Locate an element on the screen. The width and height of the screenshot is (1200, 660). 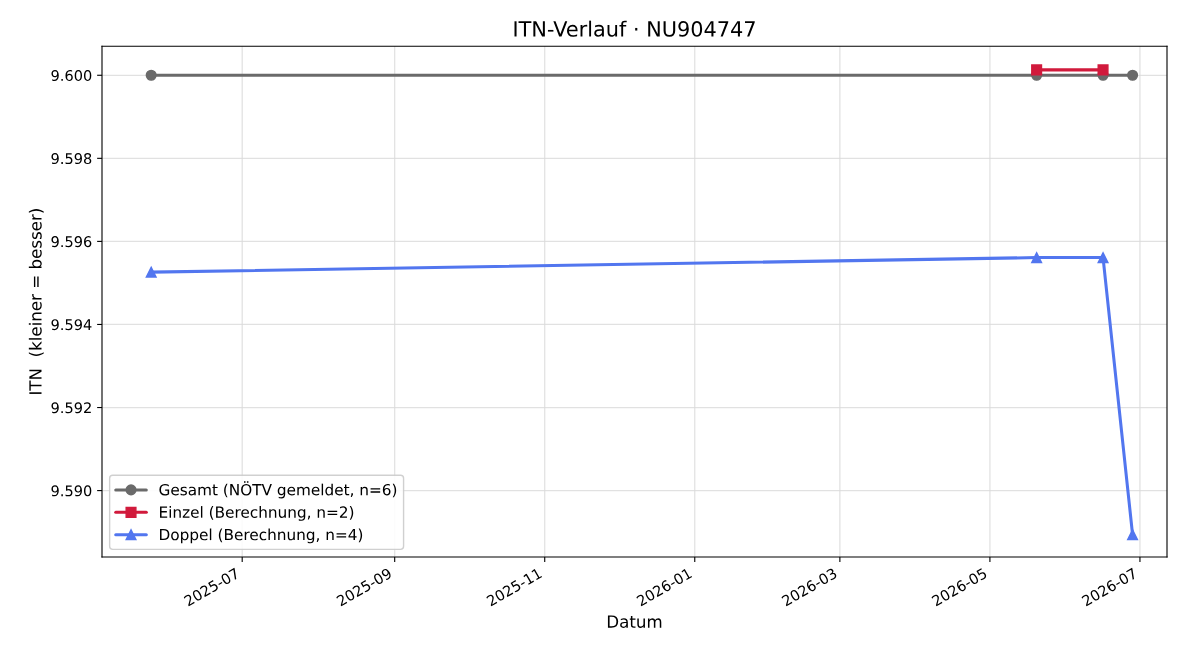
x-axis-title: Datum is located at coordinates (634, 621).